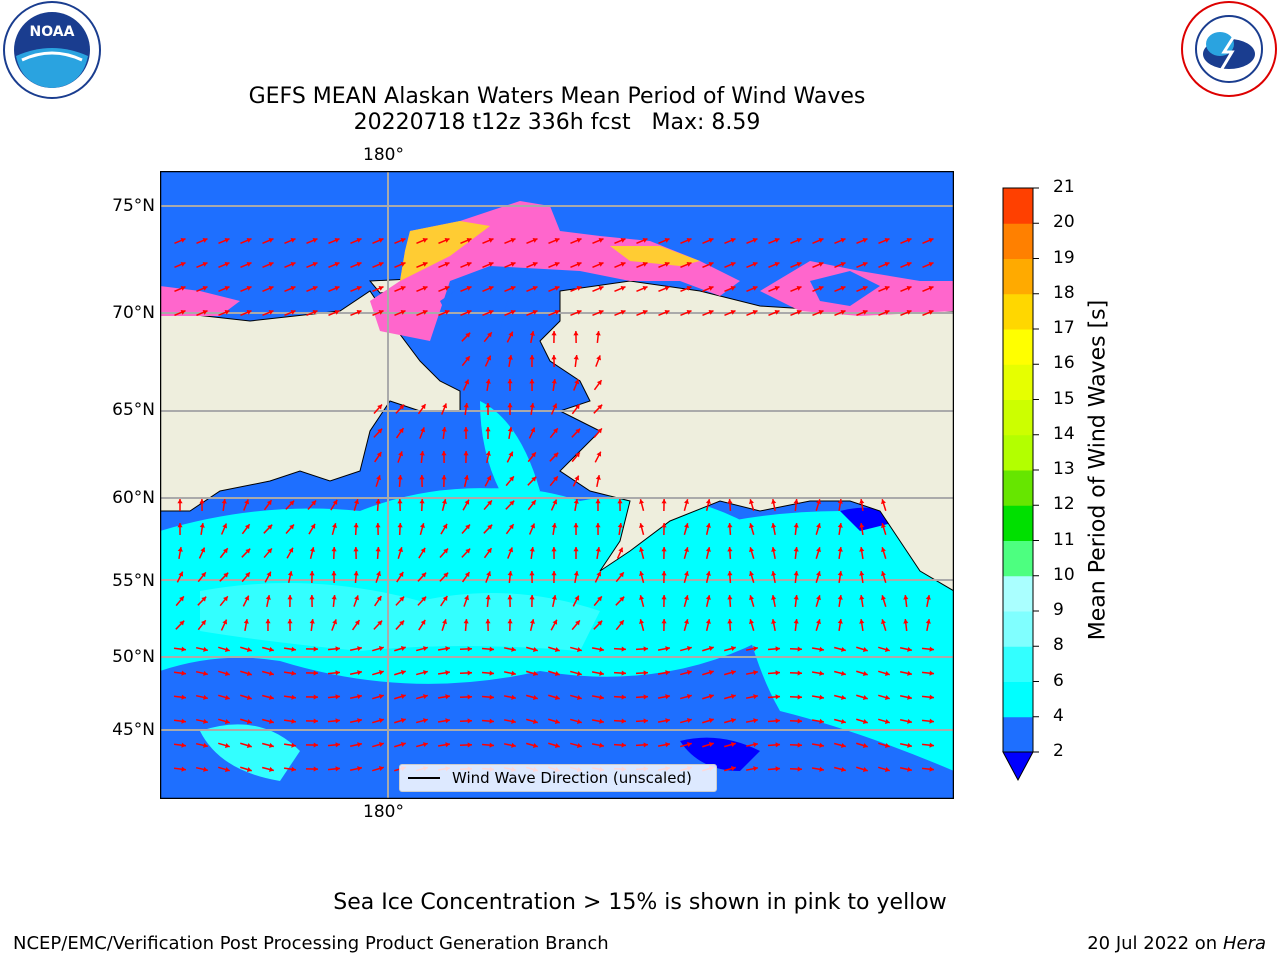 The width and height of the screenshot is (1280, 960). Describe the element at coordinates (1064, 433) in the screenshot. I see `colorbar-tick-label: 14` at that location.